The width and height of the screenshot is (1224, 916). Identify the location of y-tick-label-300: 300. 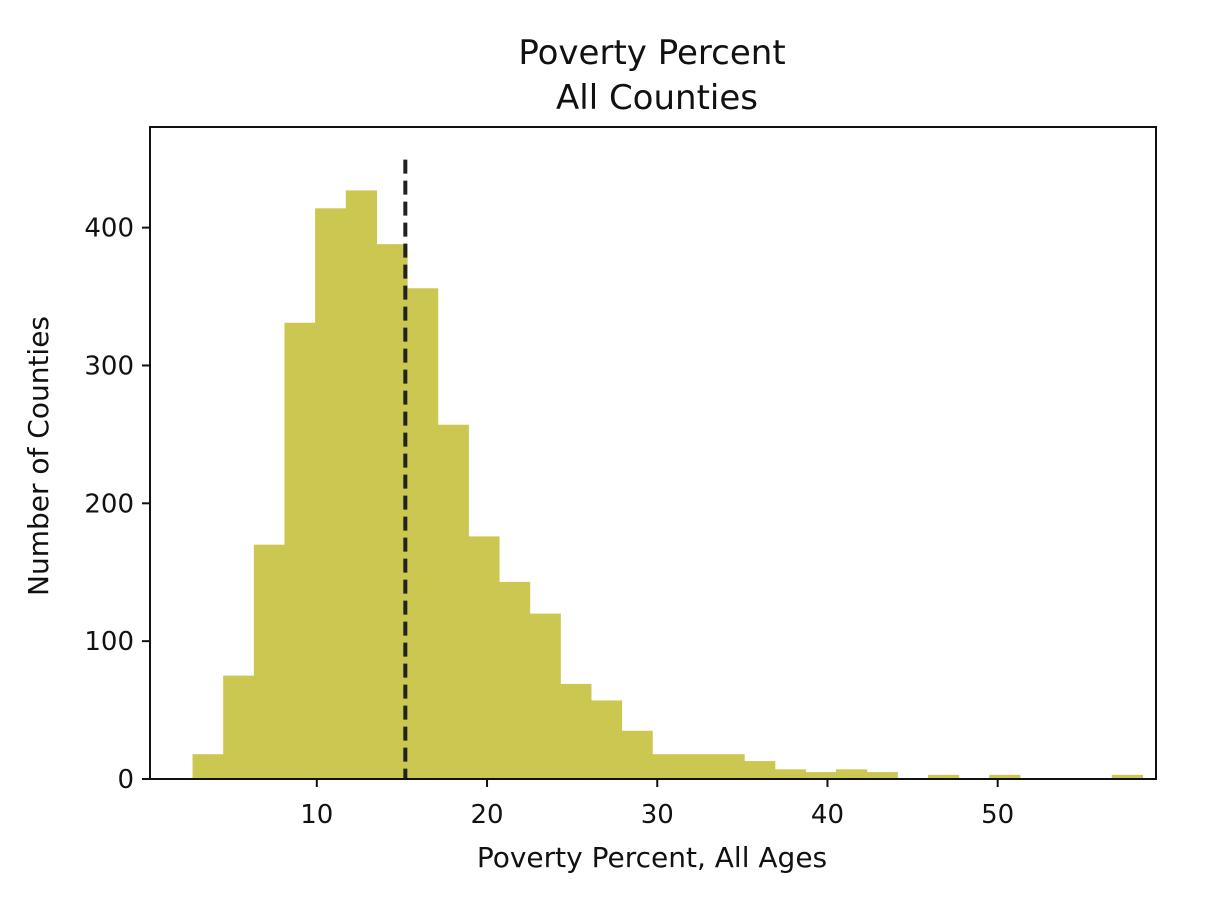
(109, 366).